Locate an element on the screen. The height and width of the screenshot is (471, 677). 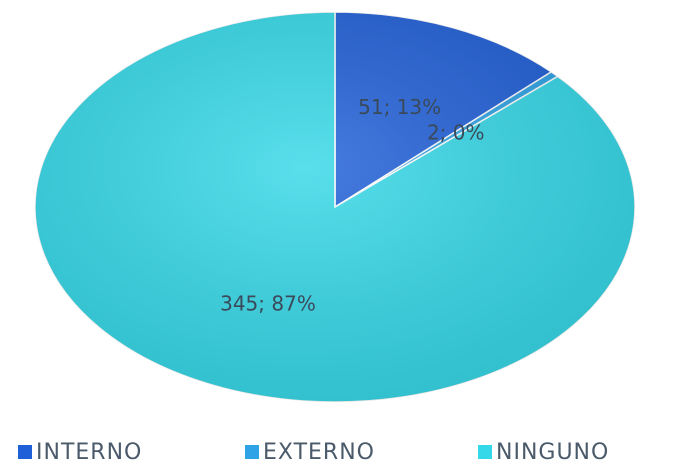
data-label: 2; 0% is located at coordinates (456, 132).